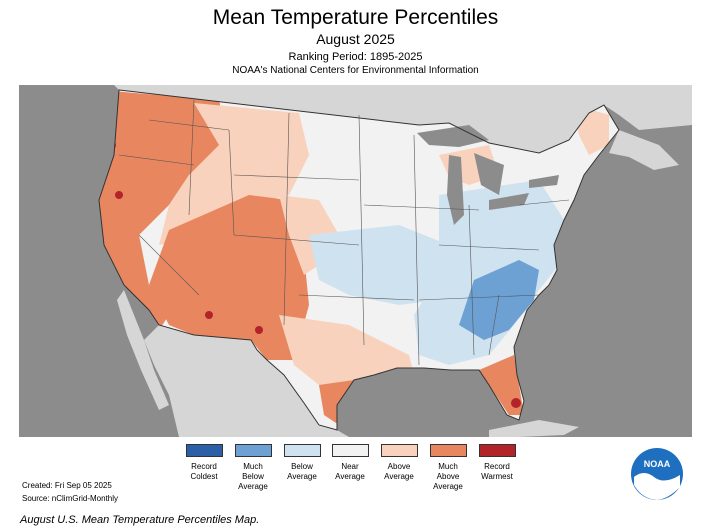  What do you see at coordinates (204, 471) in the screenshot?
I see `legend-label: Record Coldest` at bounding box center [204, 471].